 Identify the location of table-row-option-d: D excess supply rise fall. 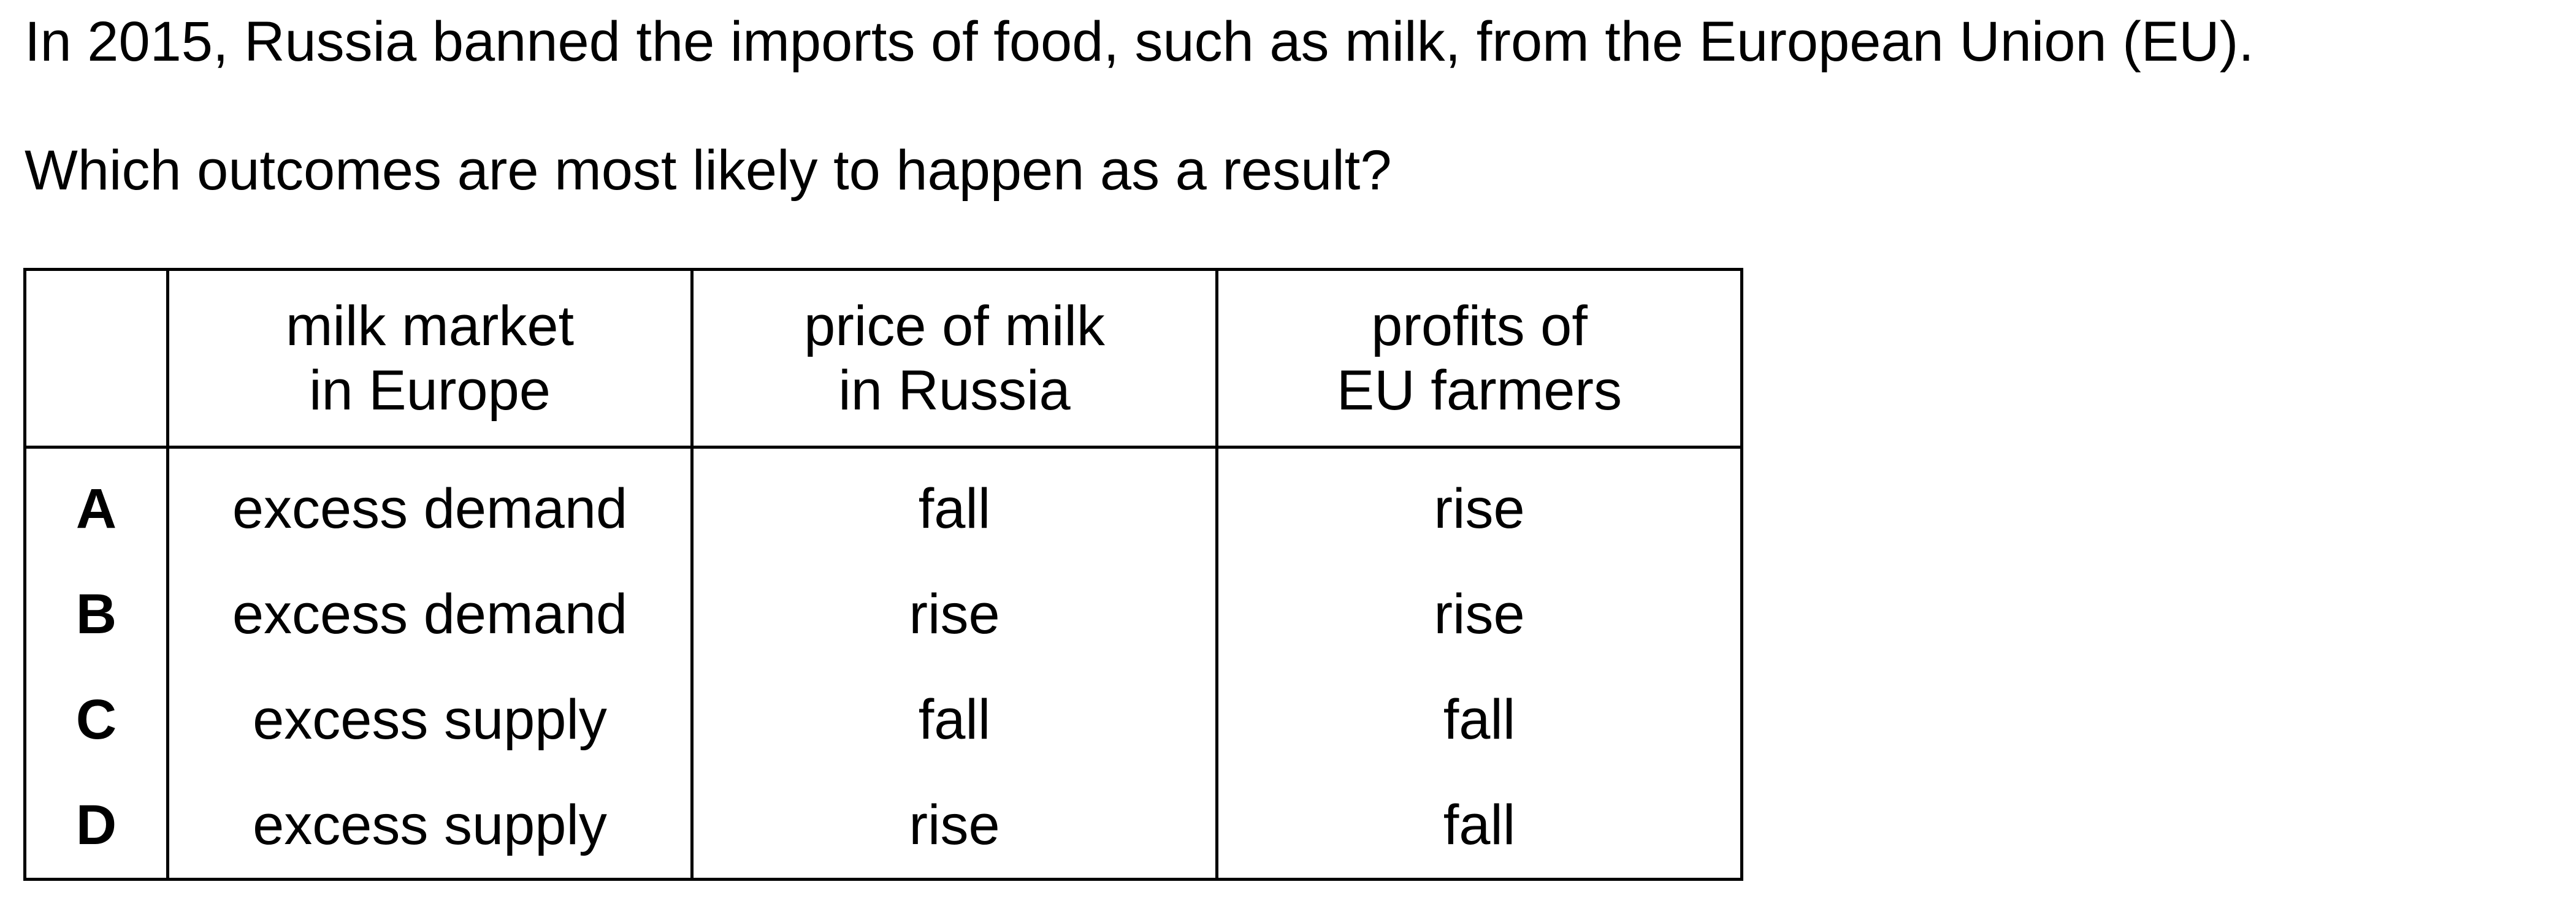
(883, 827).